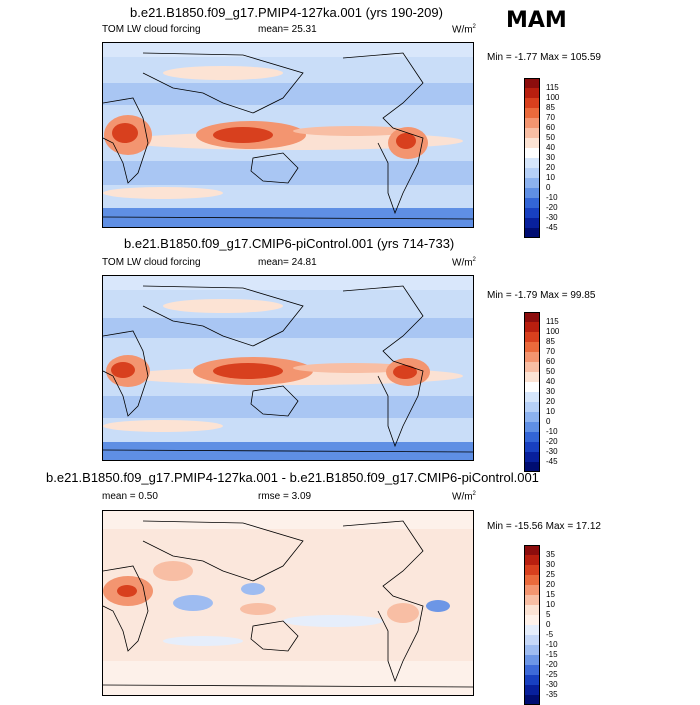  Describe the element at coordinates (544, 57) in the screenshot. I see `panel-1-minmax: Min = -1.77 Max = 105.59` at that location.